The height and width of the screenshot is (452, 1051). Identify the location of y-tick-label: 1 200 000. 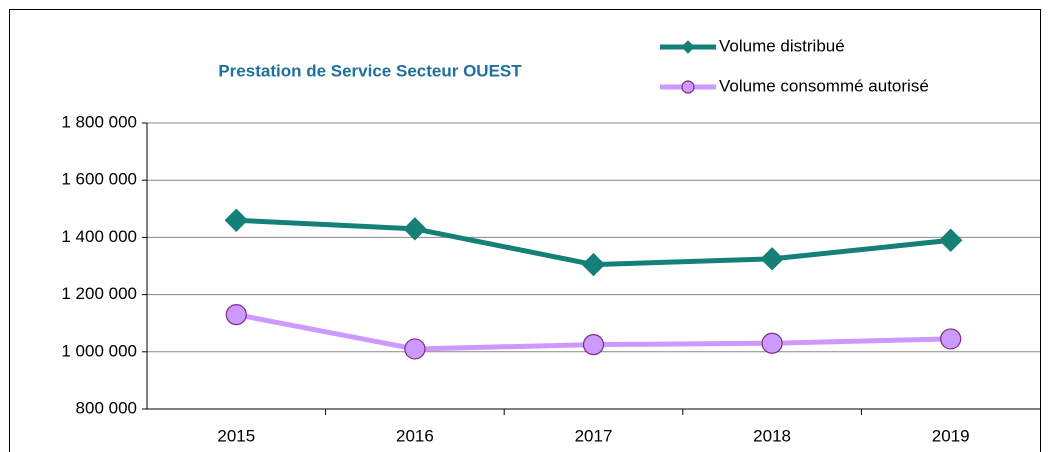
(99, 293).